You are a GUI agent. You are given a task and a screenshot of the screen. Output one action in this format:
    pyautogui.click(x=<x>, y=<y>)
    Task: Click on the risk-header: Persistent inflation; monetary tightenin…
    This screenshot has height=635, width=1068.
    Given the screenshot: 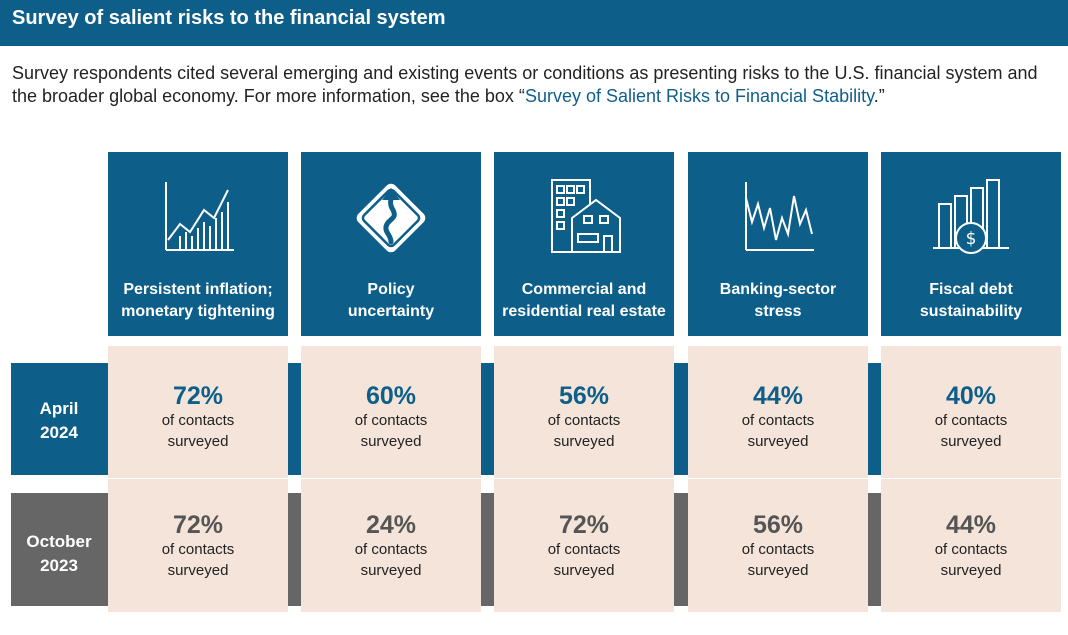 What is the action you would take?
    pyautogui.click(x=198, y=244)
    